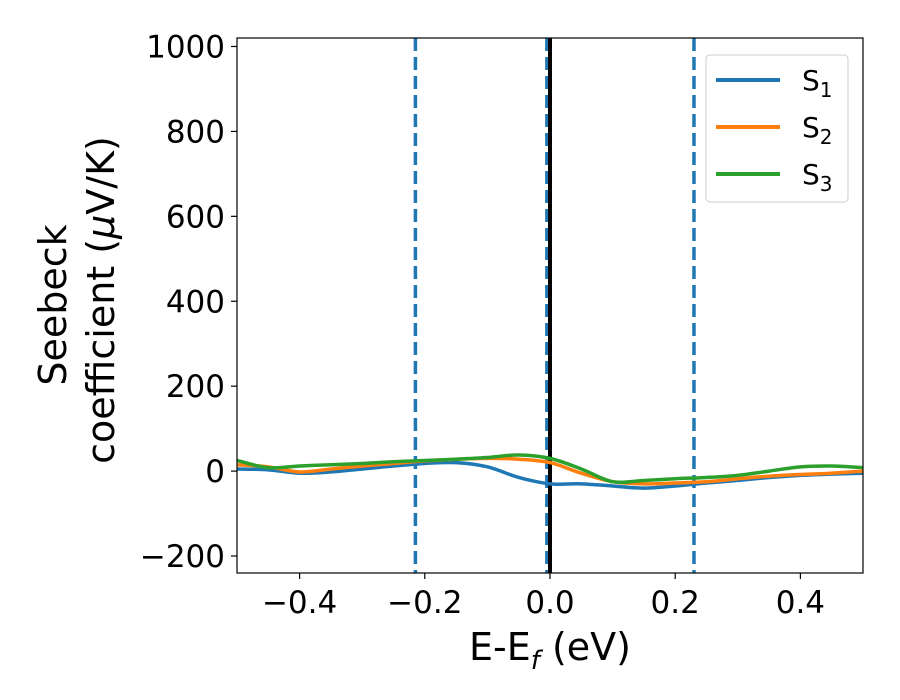 This screenshot has height=700, width=900. I want to click on series-line-s3, so click(550, 469).